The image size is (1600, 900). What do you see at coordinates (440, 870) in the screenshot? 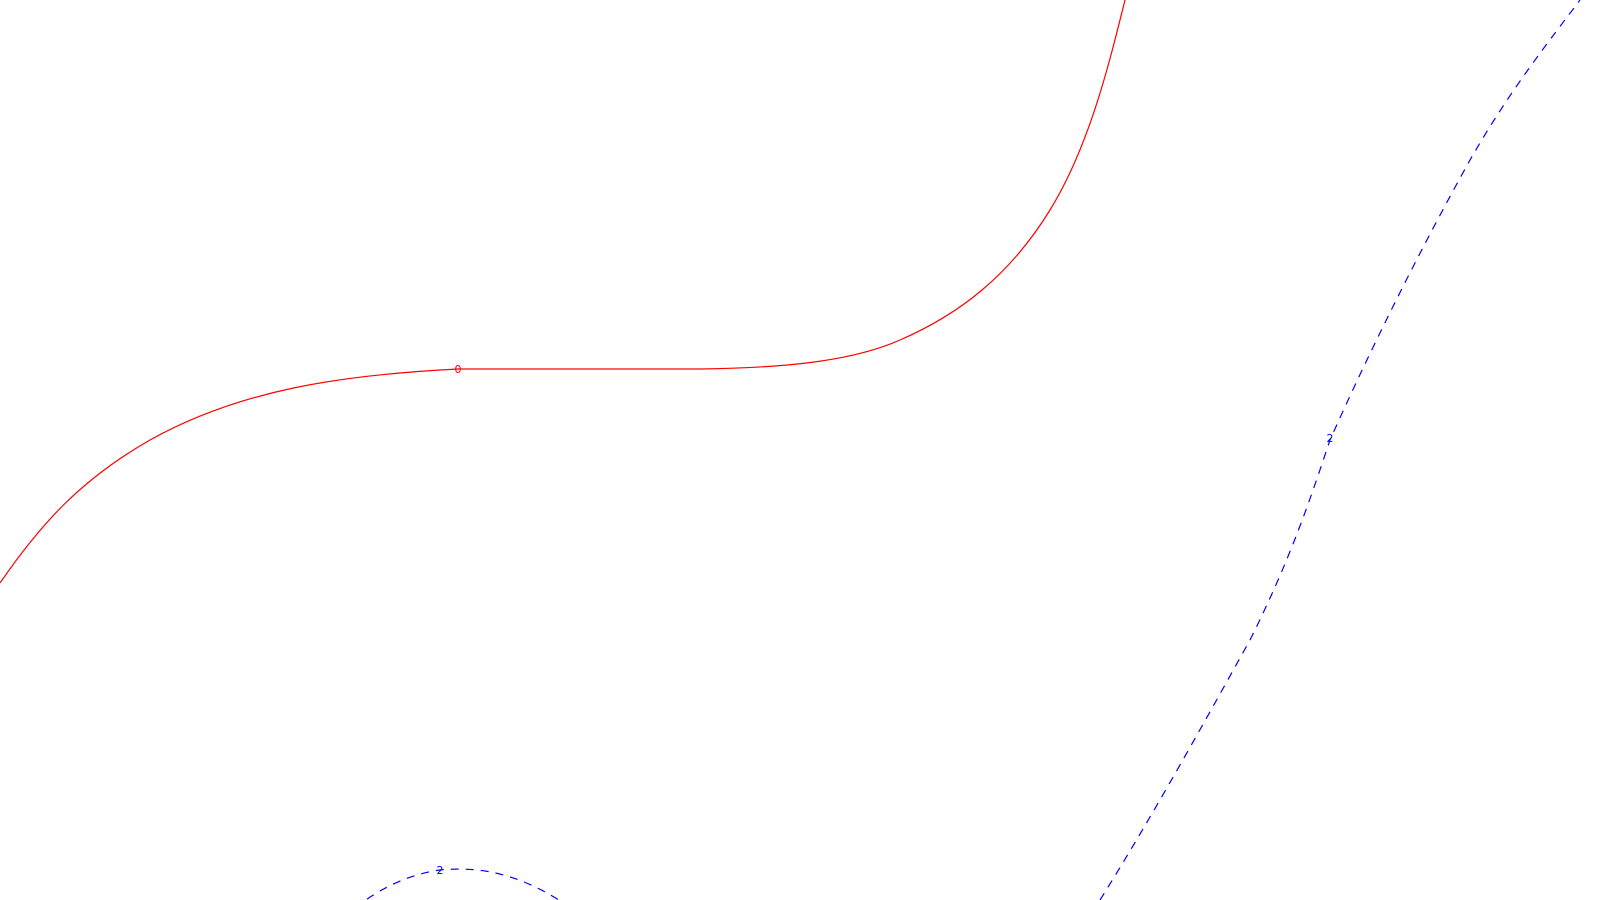
I see `contour-label-level-2-bottom: 2` at bounding box center [440, 870].